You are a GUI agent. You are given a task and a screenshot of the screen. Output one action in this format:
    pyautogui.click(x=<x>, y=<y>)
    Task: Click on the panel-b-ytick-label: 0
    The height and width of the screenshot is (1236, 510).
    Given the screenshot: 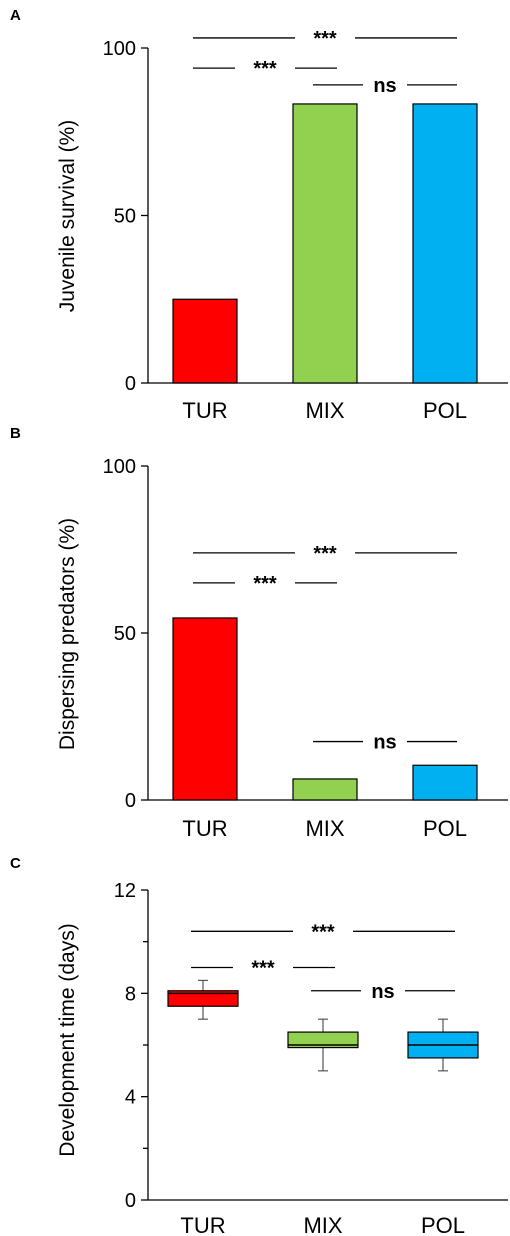 What is the action you would take?
    pyautogui.click(x=130, y=801)
    